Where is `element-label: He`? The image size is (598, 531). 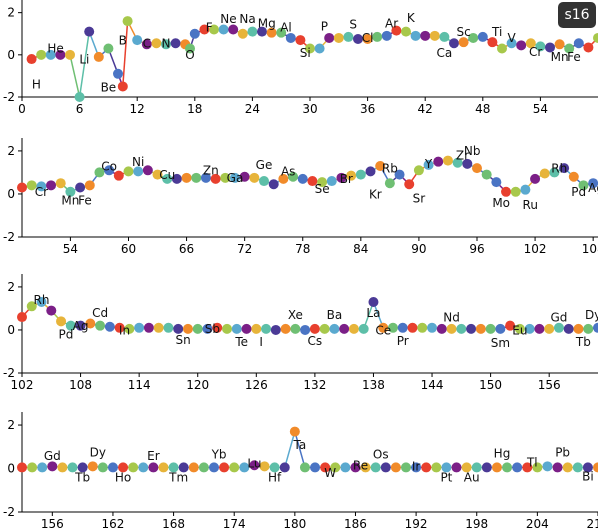 element-label: He is located at coordinates (55, 49).